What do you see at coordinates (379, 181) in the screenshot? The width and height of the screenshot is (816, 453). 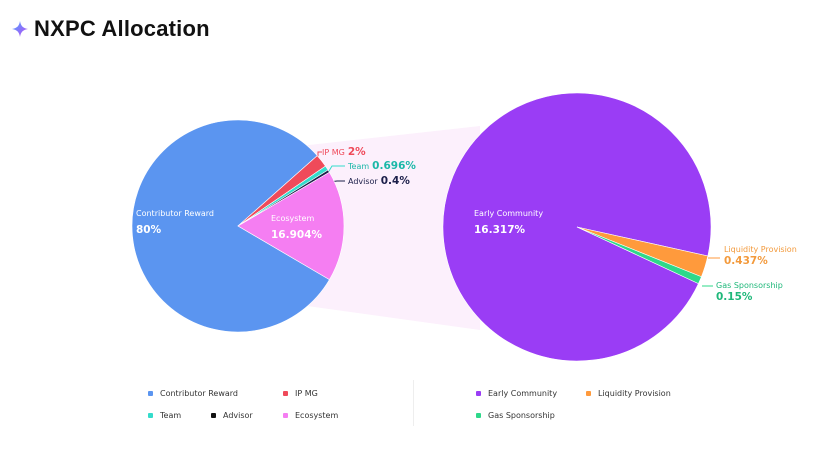 I see `label-advisor: Advisor 0.4%` at bounding box center [379, 181].